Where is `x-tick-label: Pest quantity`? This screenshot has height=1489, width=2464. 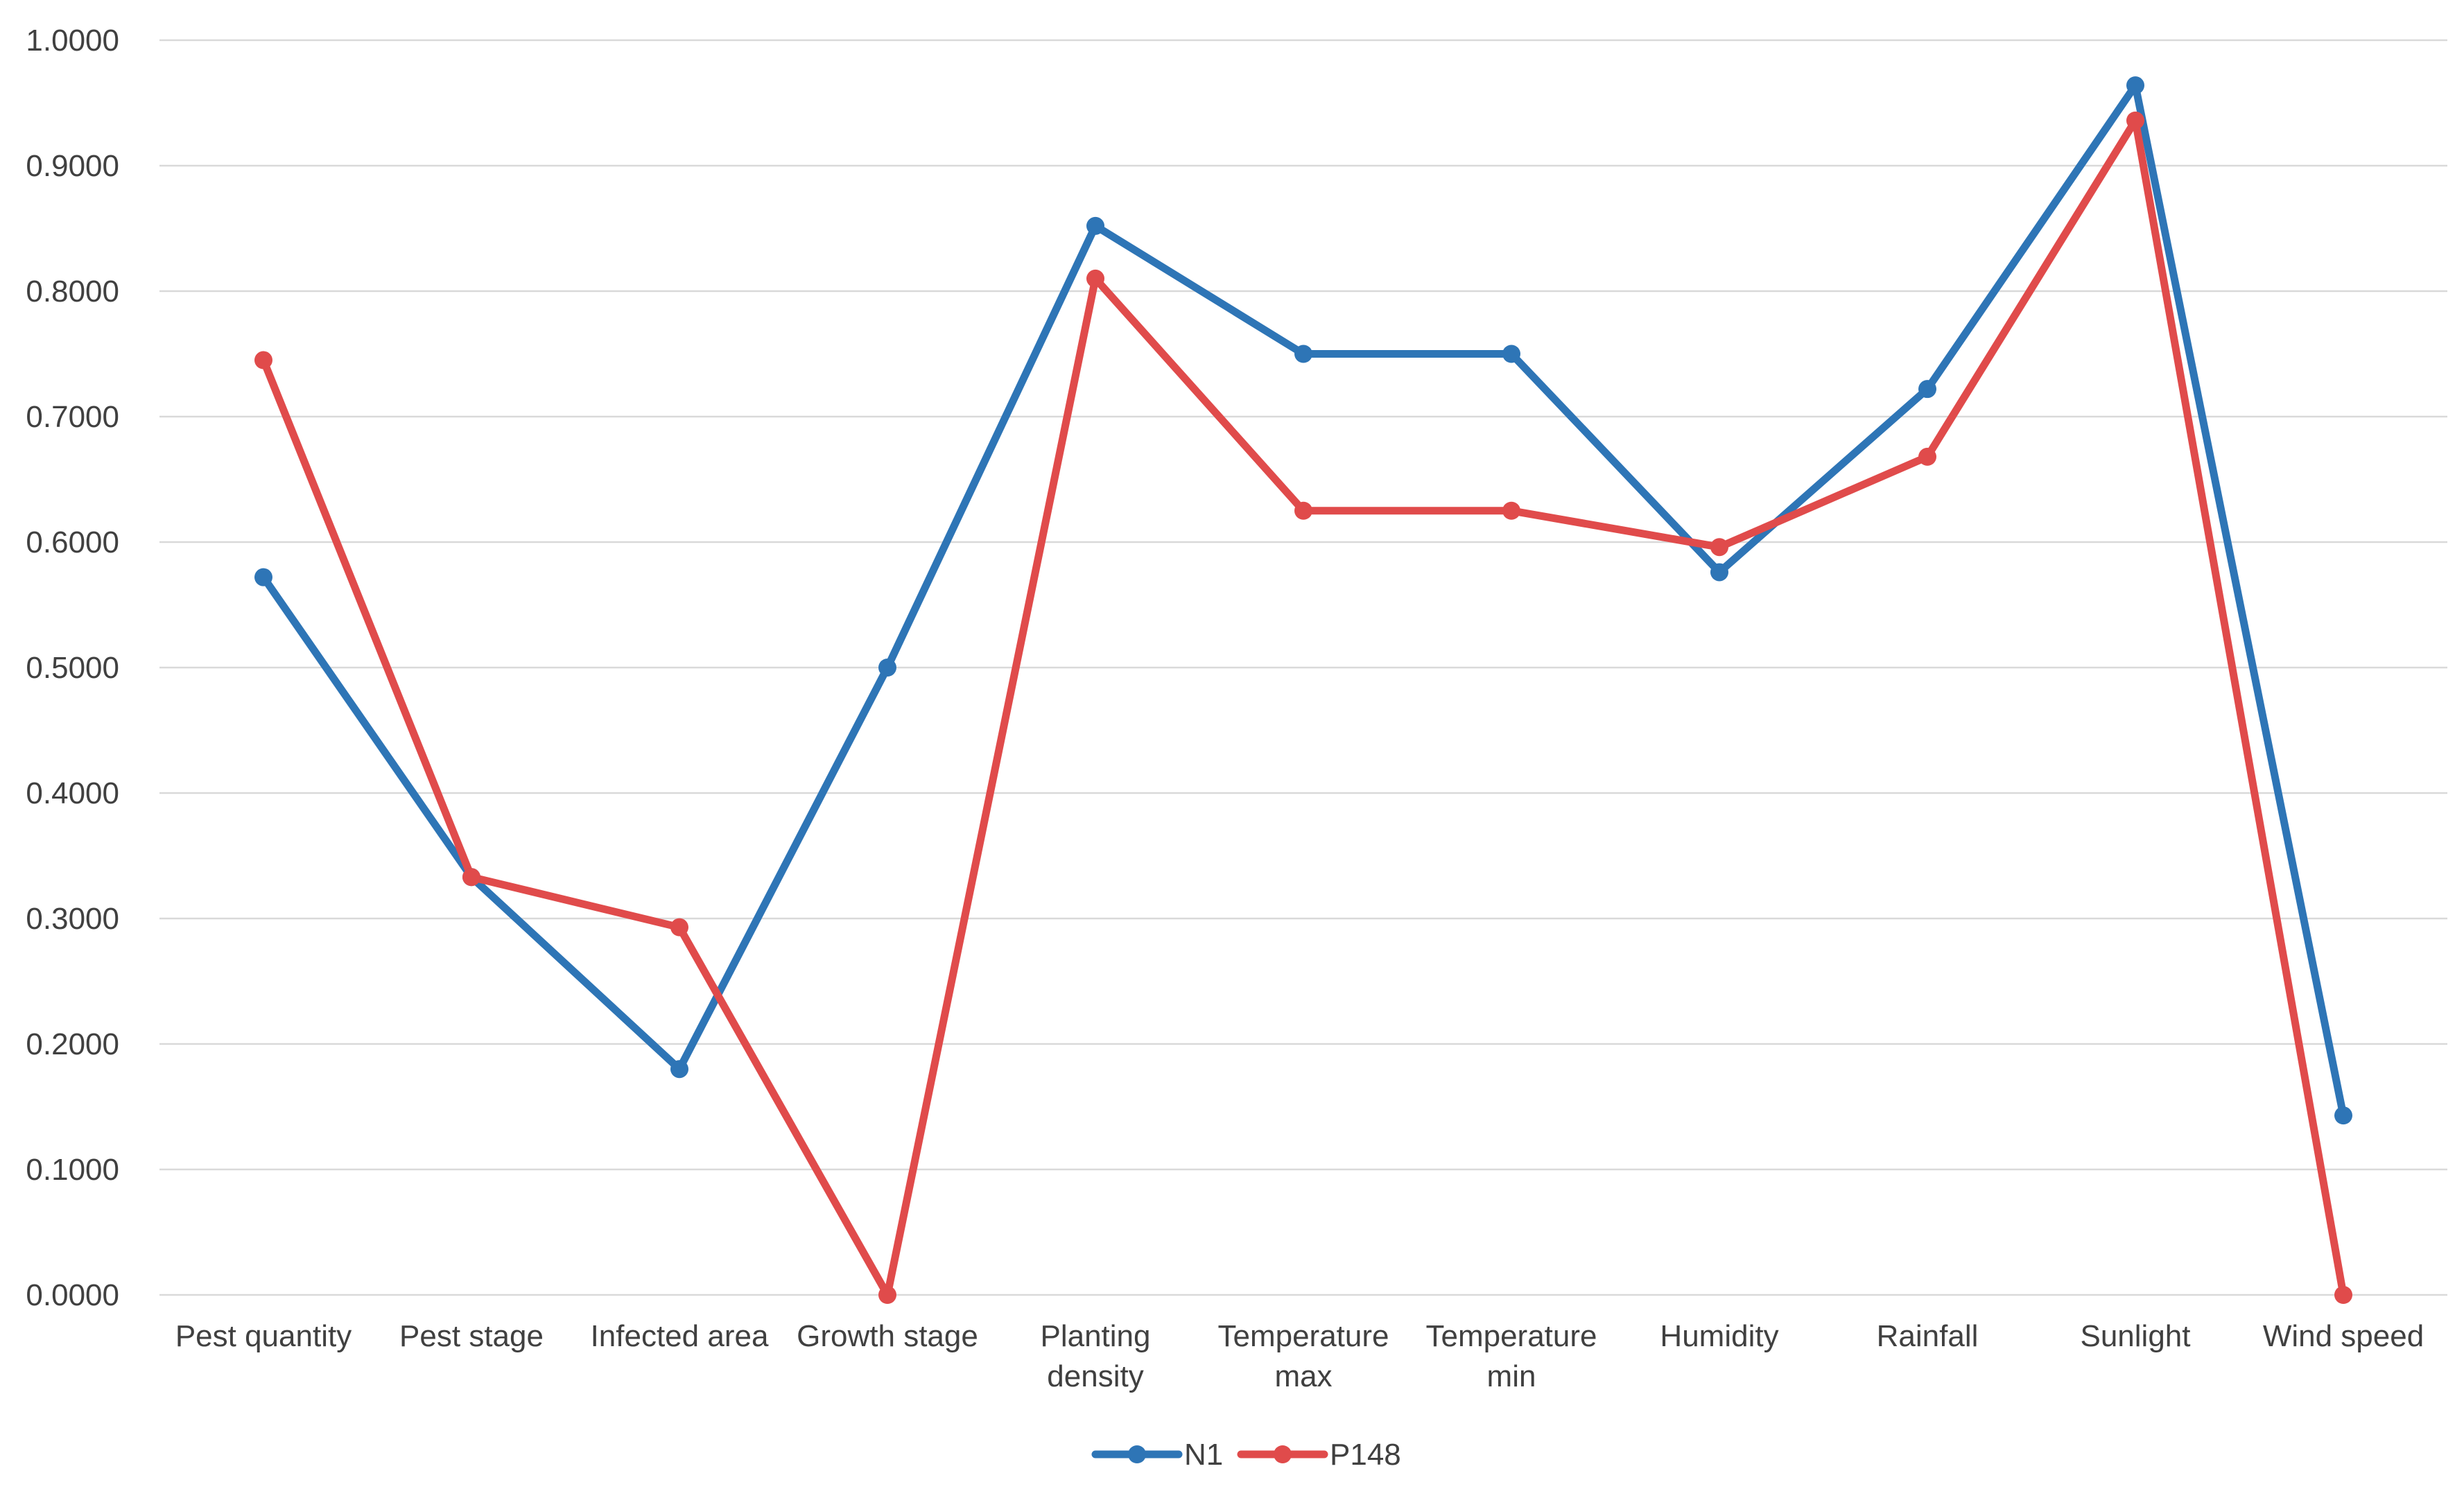 x-tick-label: Pest quantity is located at coordinates (263, 1336).